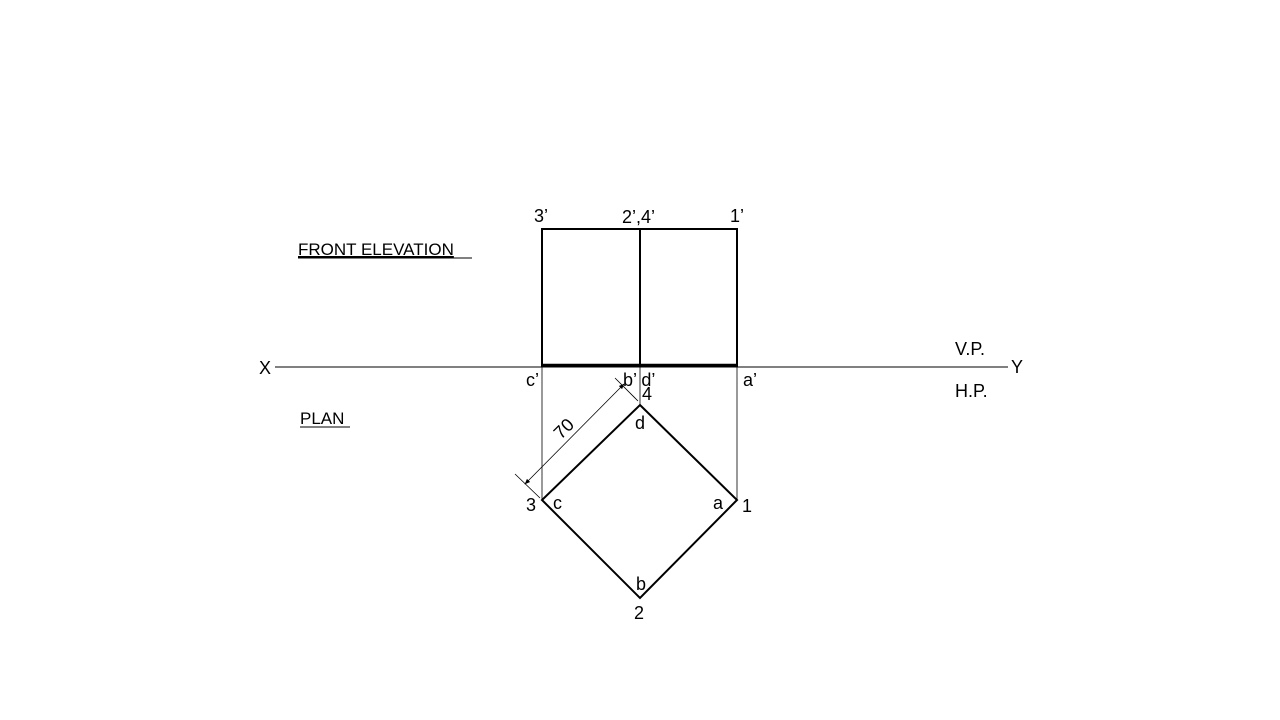 The height and width of the screenshot is (720, 1280). What do you see at coordinates (970, 349) in the screenshot?
I see `vp-label: V.P.` at bounding box center [970, 349].